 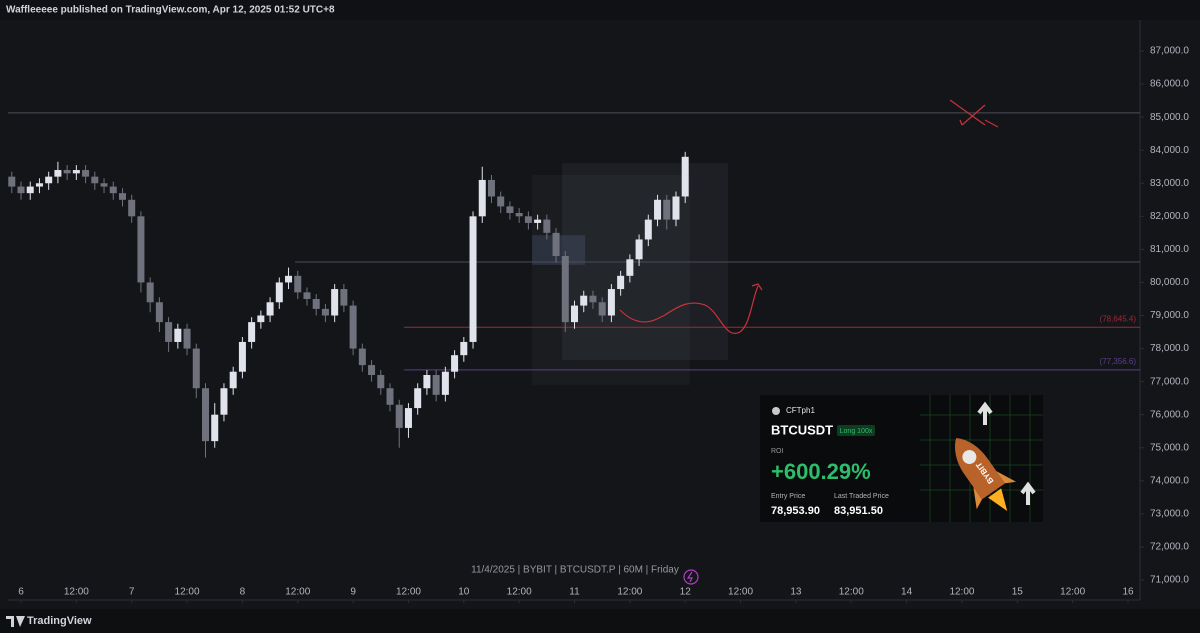 I want to click on y-tick-label: 76,000.0, so click(x=1169, y=414).